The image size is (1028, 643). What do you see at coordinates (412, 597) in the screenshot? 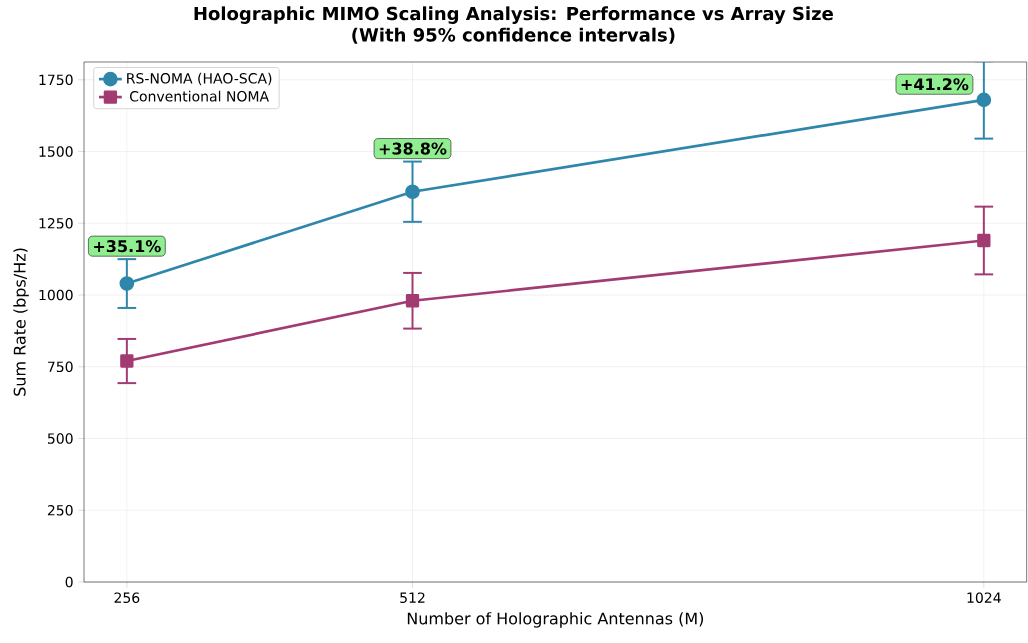
I see `x-tick-label: 512` at bounding box center [412, 597].